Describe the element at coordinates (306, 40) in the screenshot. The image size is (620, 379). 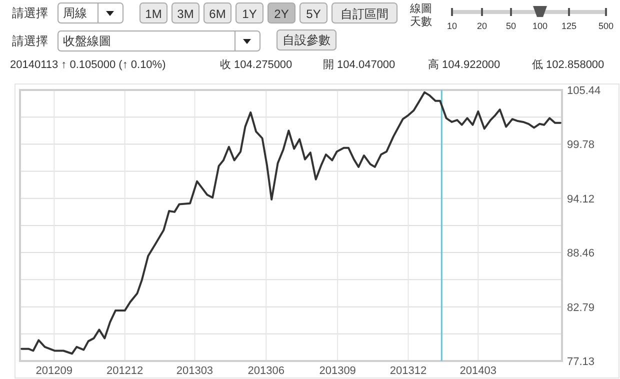
I see `text: 自設參數` at that location.